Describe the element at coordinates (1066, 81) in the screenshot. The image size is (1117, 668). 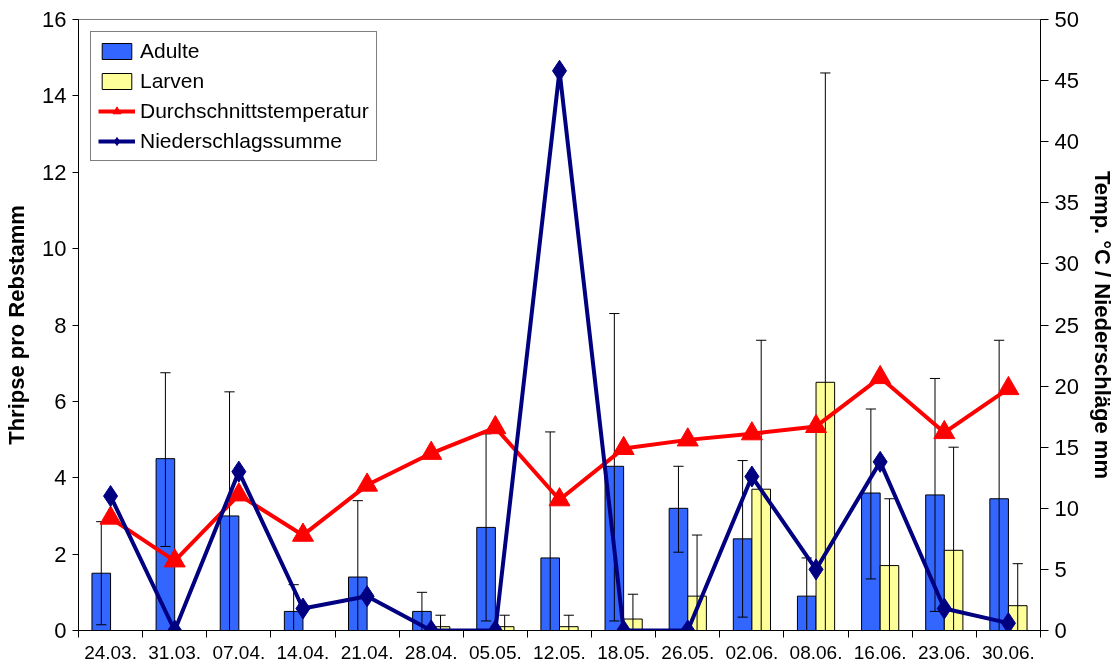
I see `y2-tick-label: 45` at that location.